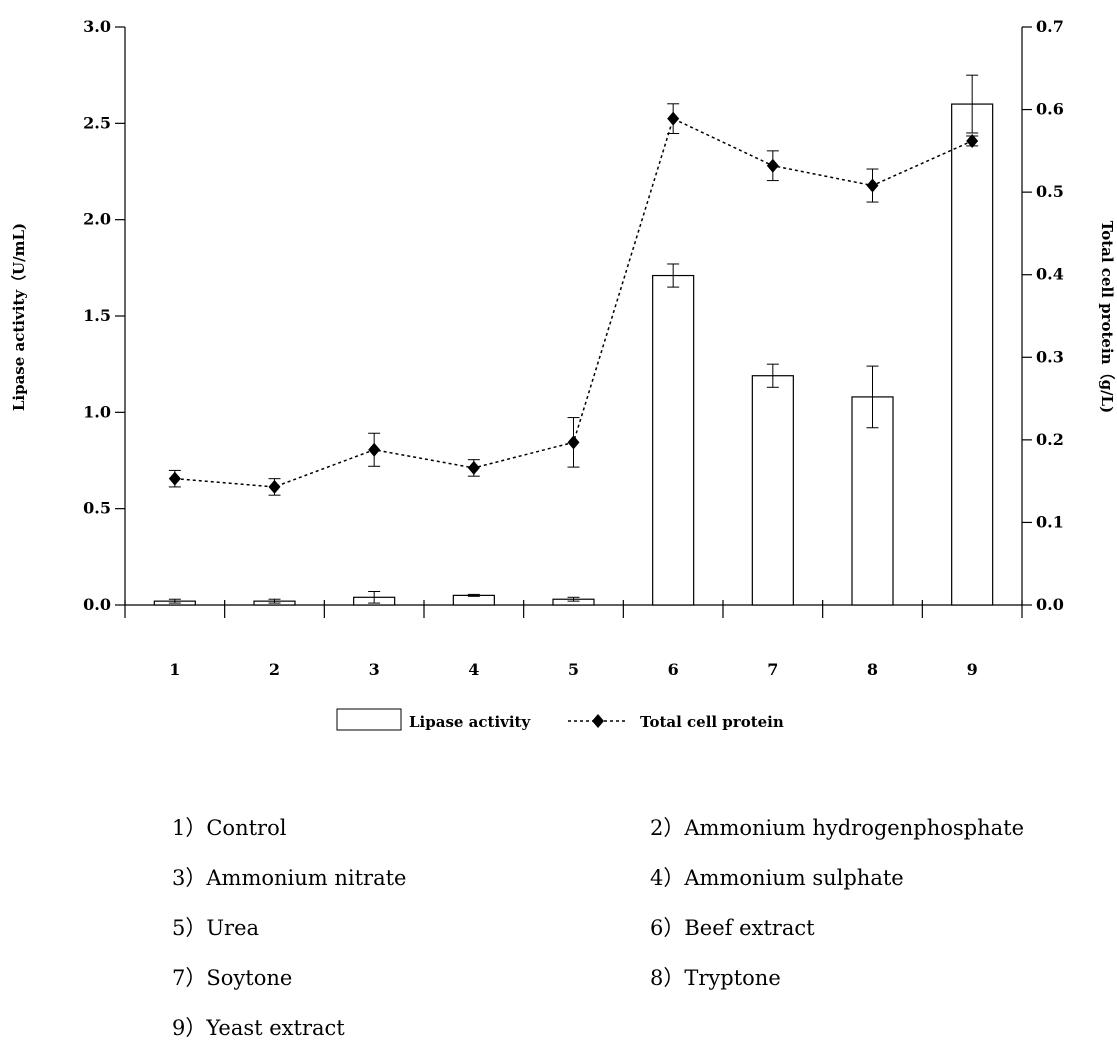 Image resolution: width=1117 pixels, height=1050 pixels. What do you see at coordinates (174, 669) in the screenshot?
I see `x-tick-label: 1` at bounding box center [174, 669].